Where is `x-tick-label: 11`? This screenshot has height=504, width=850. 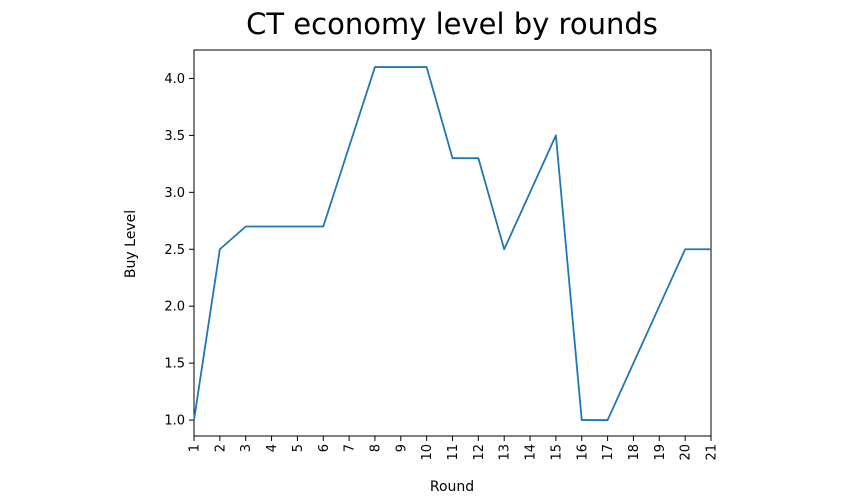
x-tick-label: 11 is located at coordinates (453, 452).